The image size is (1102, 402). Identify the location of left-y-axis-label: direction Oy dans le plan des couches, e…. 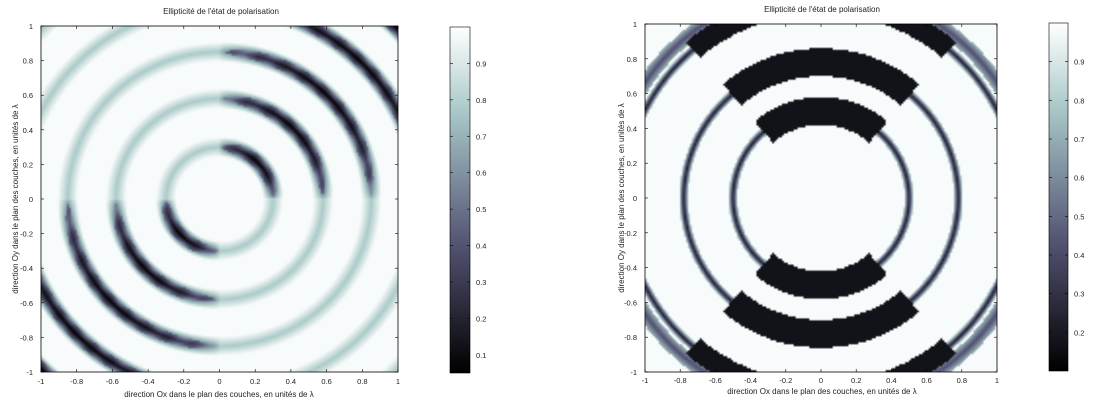
(15, 198).